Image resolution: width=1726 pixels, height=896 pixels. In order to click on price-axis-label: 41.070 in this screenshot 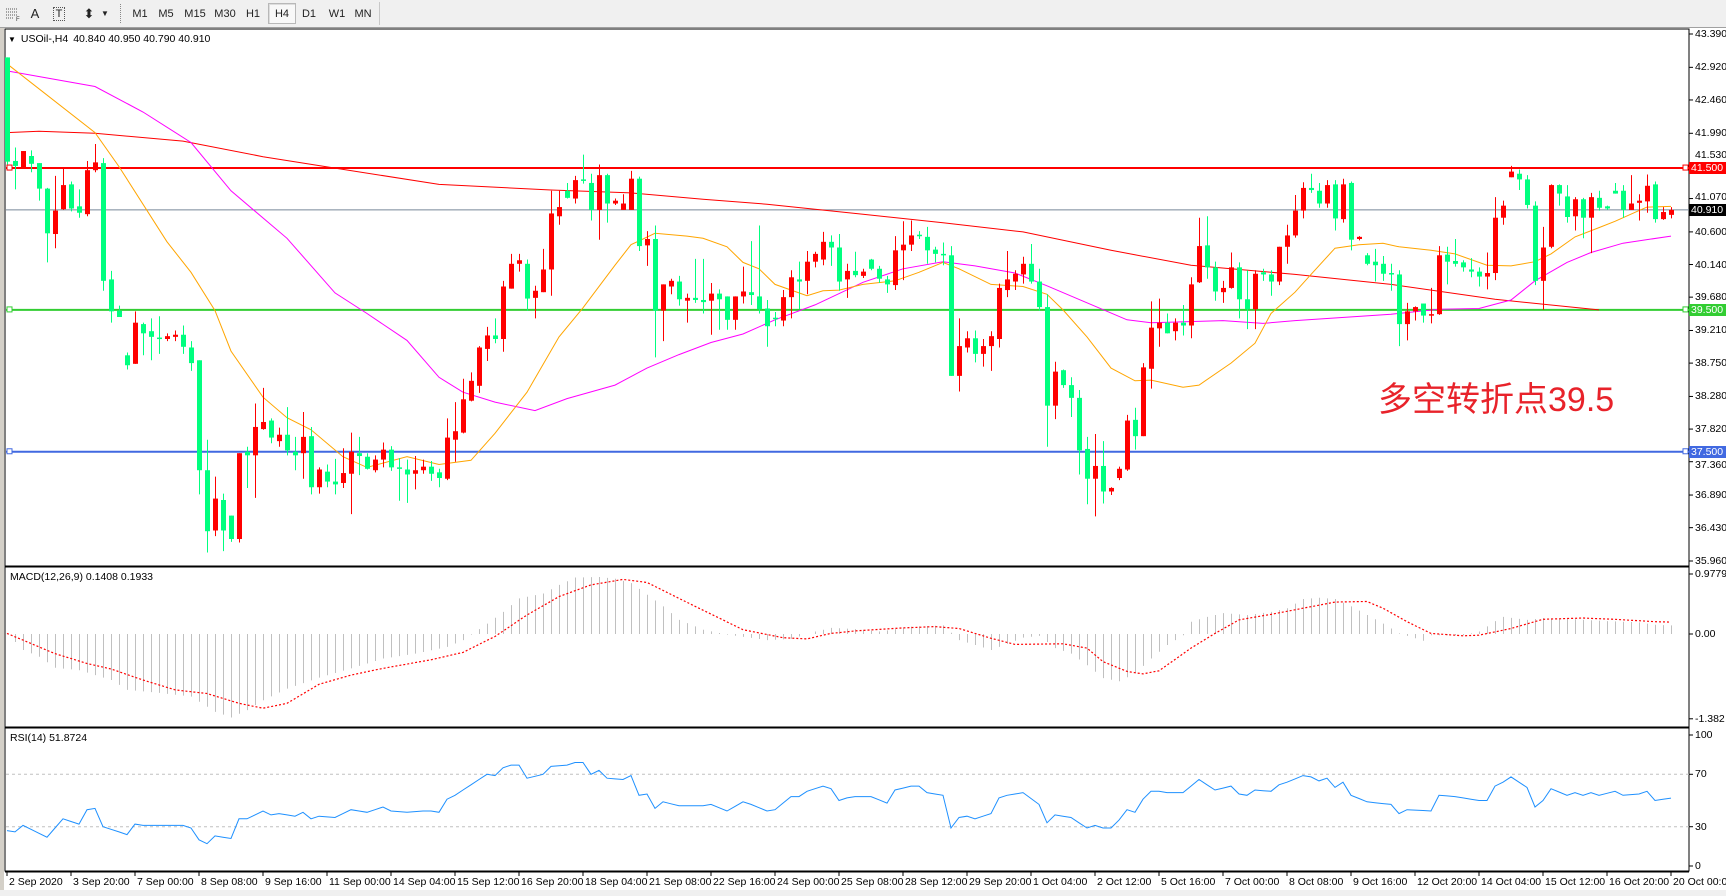, I will do `click(1710, 196)`.